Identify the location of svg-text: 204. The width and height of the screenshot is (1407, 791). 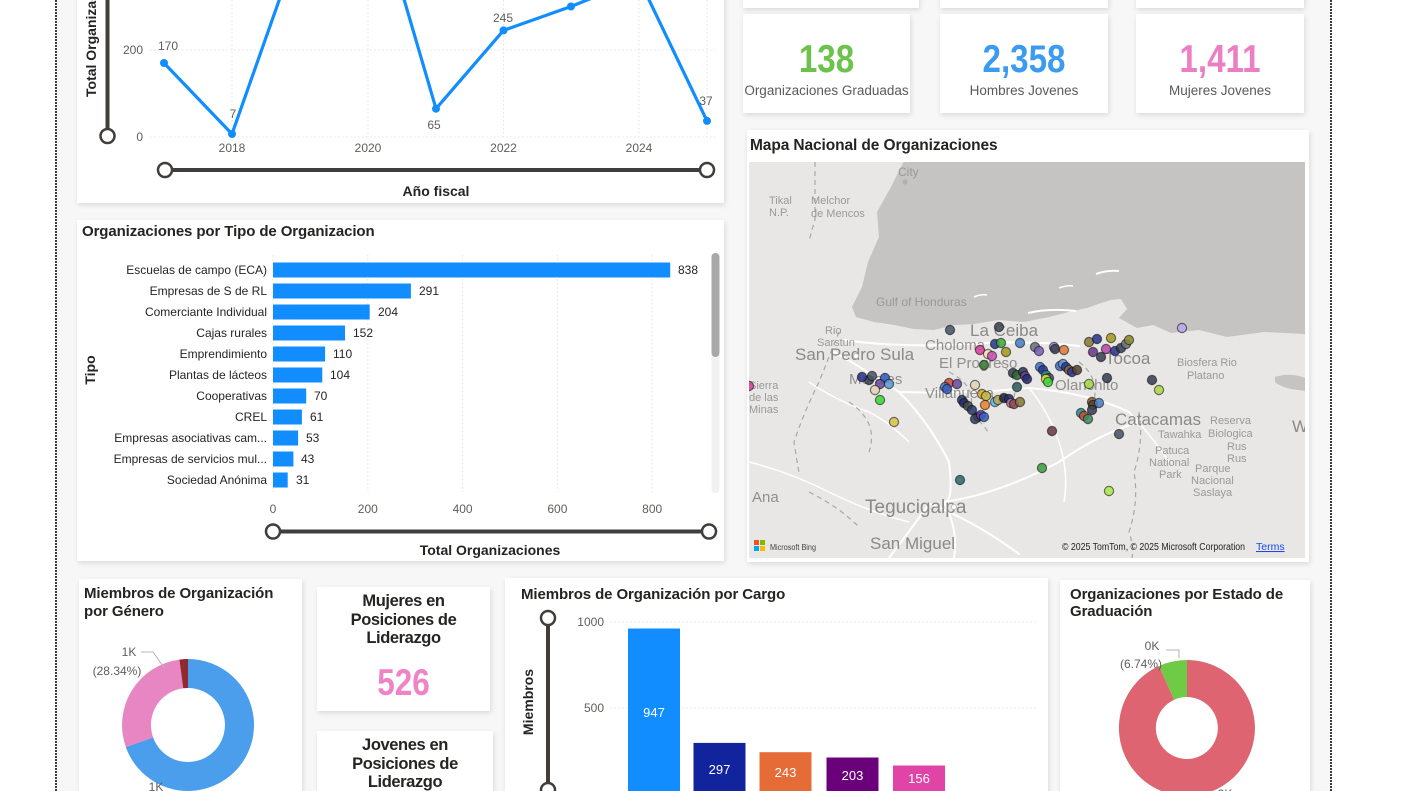
(388, 312).